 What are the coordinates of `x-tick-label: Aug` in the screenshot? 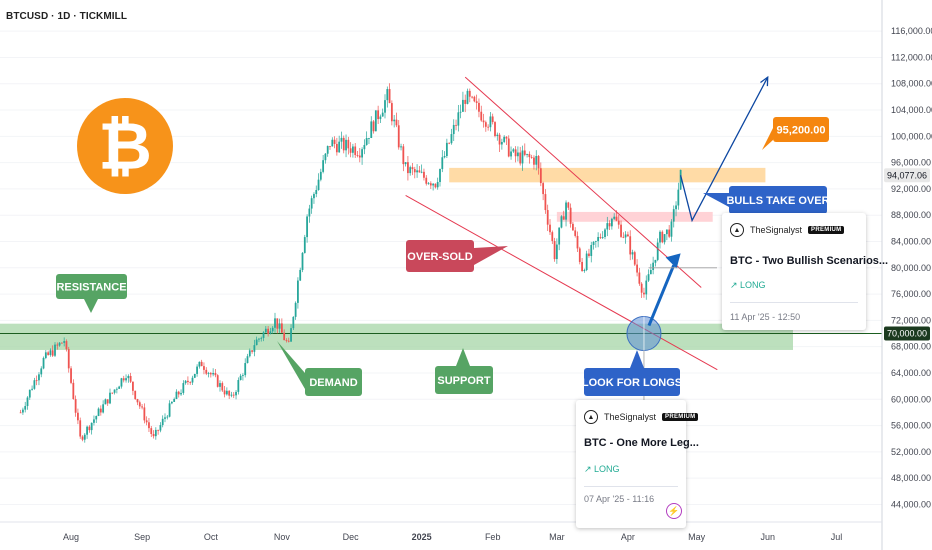 It's located at (71, 537).